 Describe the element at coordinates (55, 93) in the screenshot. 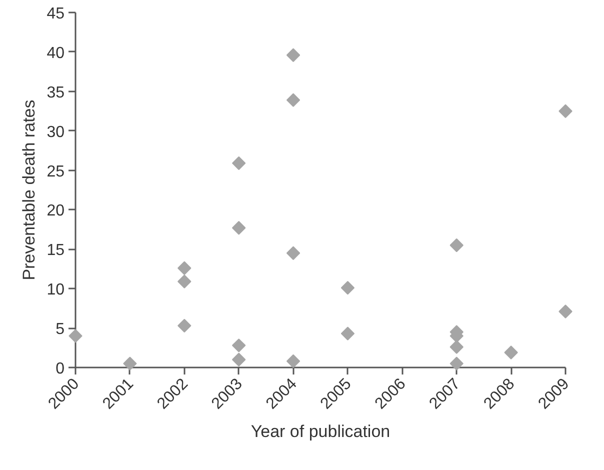

I see `y-tick-label: 35` at that location.